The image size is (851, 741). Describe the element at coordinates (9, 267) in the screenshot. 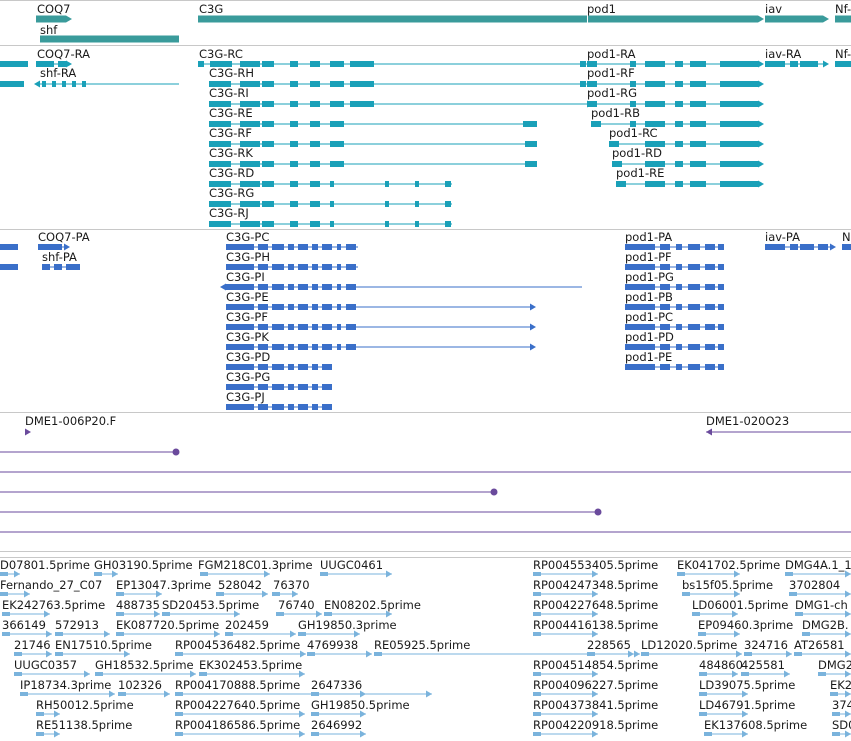

I see `cds-left-2-exon` at that location.